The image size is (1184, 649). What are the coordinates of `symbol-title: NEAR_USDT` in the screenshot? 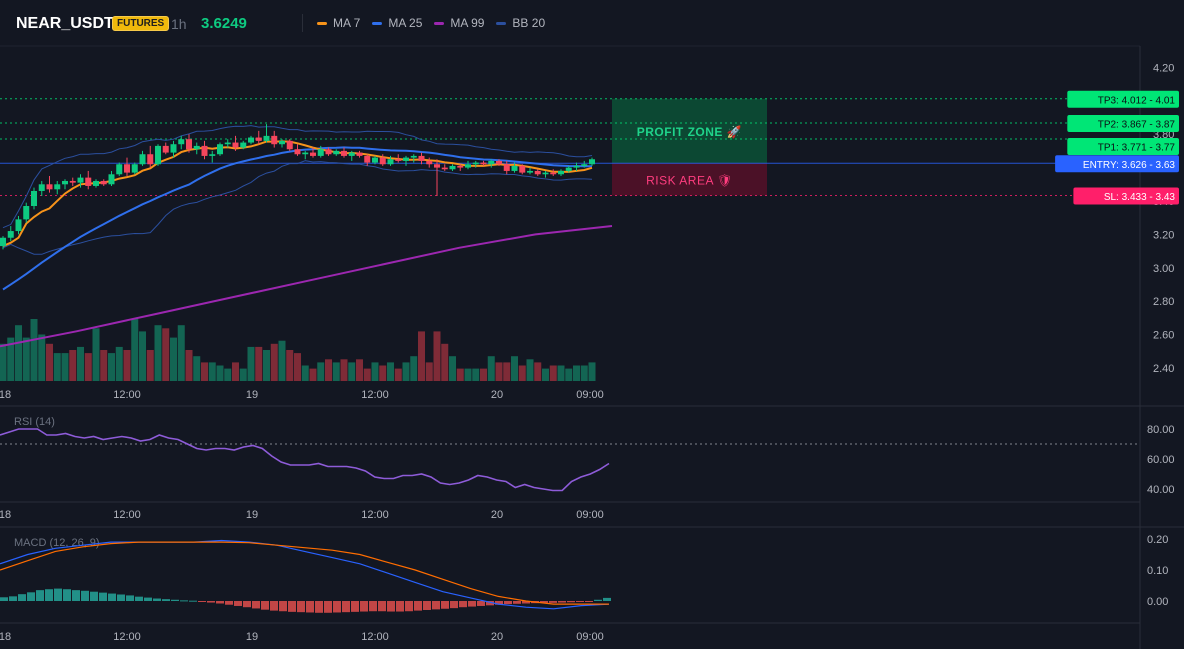 It's located at (65, 23).